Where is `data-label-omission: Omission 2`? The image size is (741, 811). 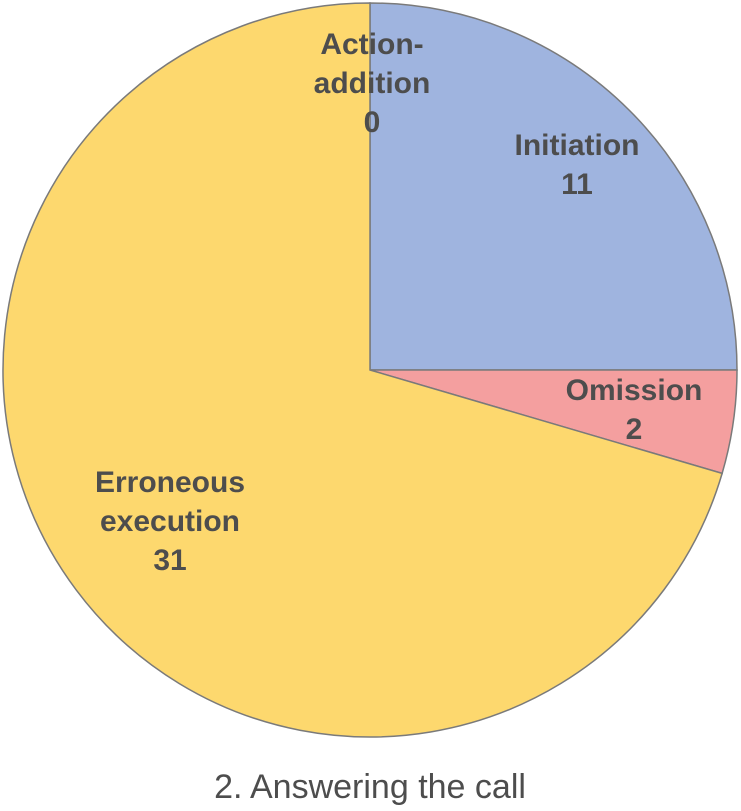
data-label-omission: Omission 2 is located at coordinates (634, 410).